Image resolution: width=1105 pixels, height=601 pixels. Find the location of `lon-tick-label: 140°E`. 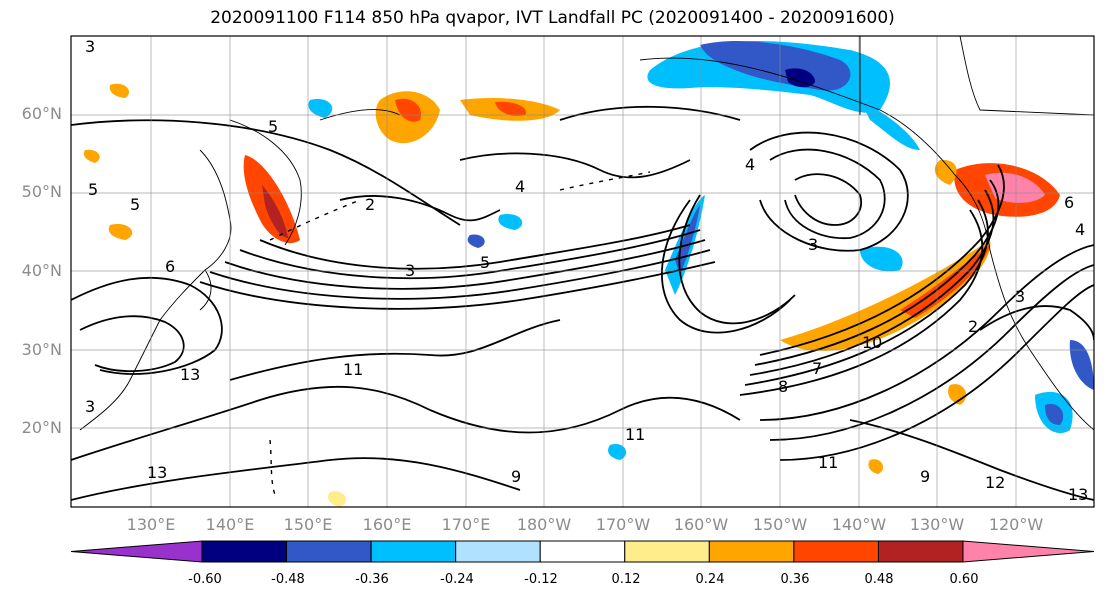

lon-tick-label: 140°E is located at coordinates (230, 524).